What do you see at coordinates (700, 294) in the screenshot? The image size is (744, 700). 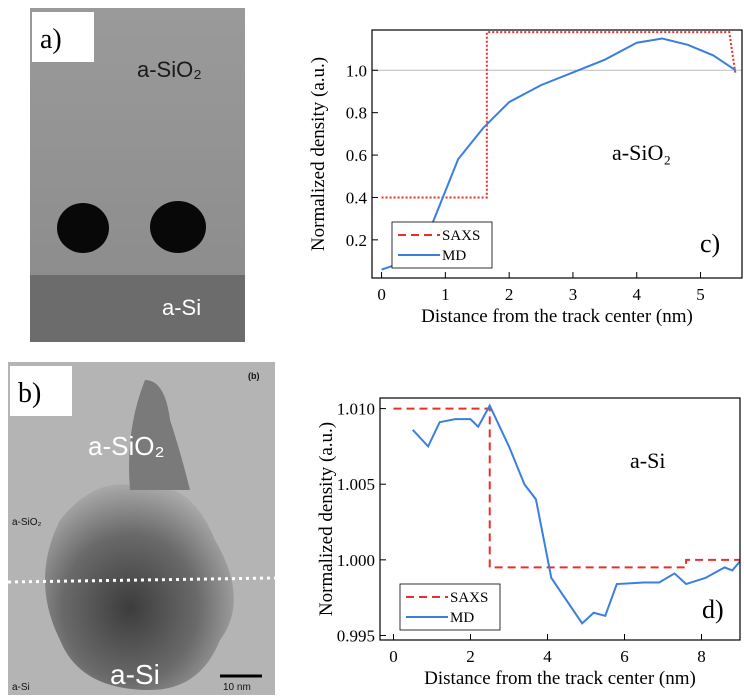 I see `x-tick-label: 5` at bounding box center [700, 294].